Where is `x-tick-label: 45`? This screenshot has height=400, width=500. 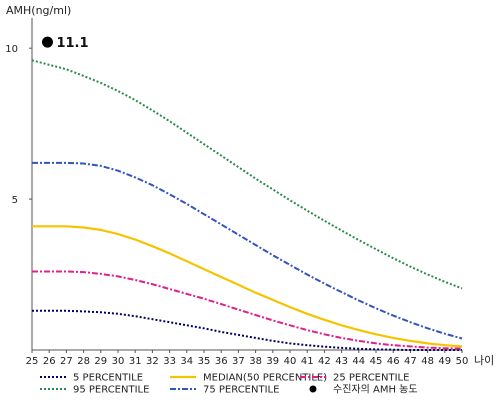 x-tick-label: 45 is located at coordinates (376, 361).